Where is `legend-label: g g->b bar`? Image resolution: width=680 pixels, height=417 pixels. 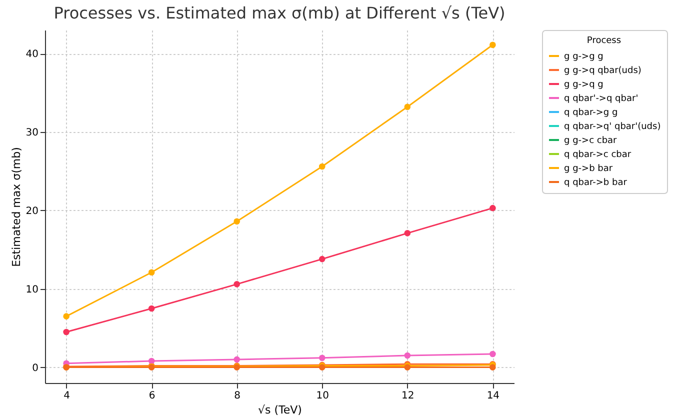 legend-label: g g->b bar is located at coordinates (588, 169).